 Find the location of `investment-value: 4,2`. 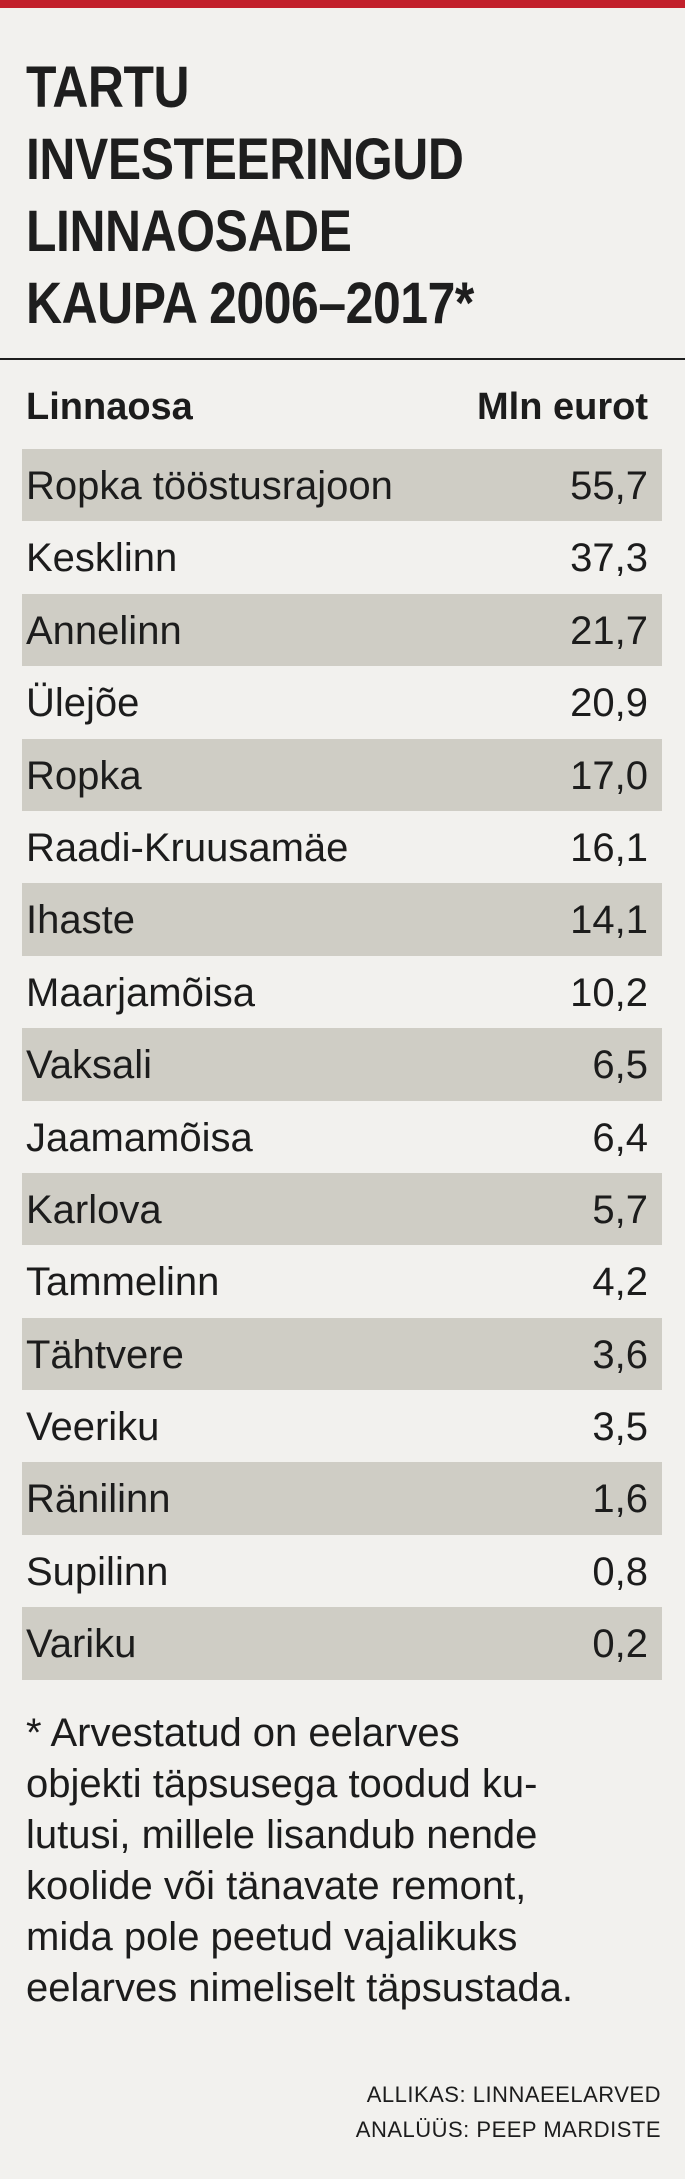

investment-value: 4,2 is located at coordinates (620, 1282).